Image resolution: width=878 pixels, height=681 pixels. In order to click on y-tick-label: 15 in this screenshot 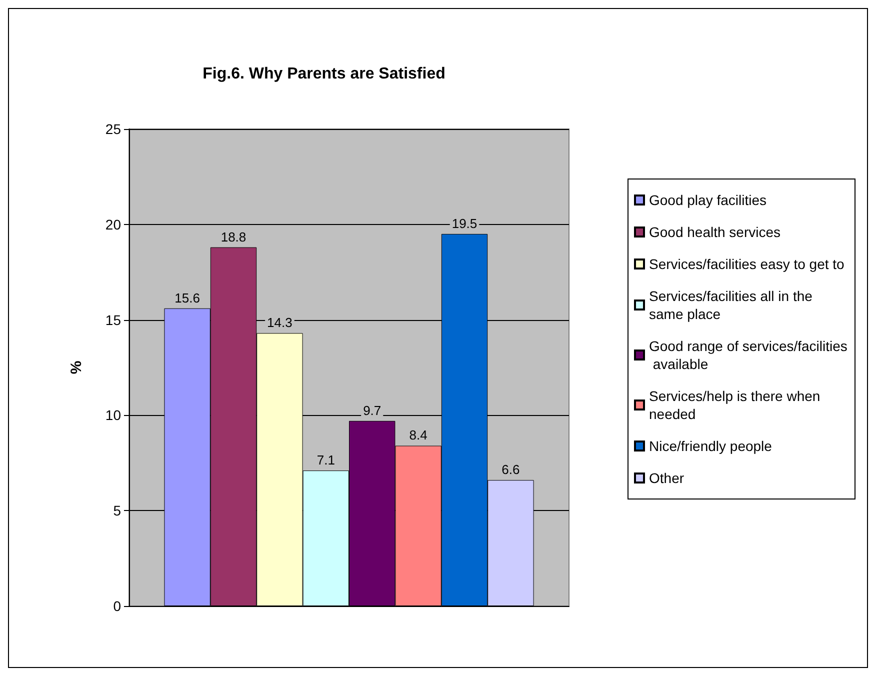, I will do `click(113, 320)`.